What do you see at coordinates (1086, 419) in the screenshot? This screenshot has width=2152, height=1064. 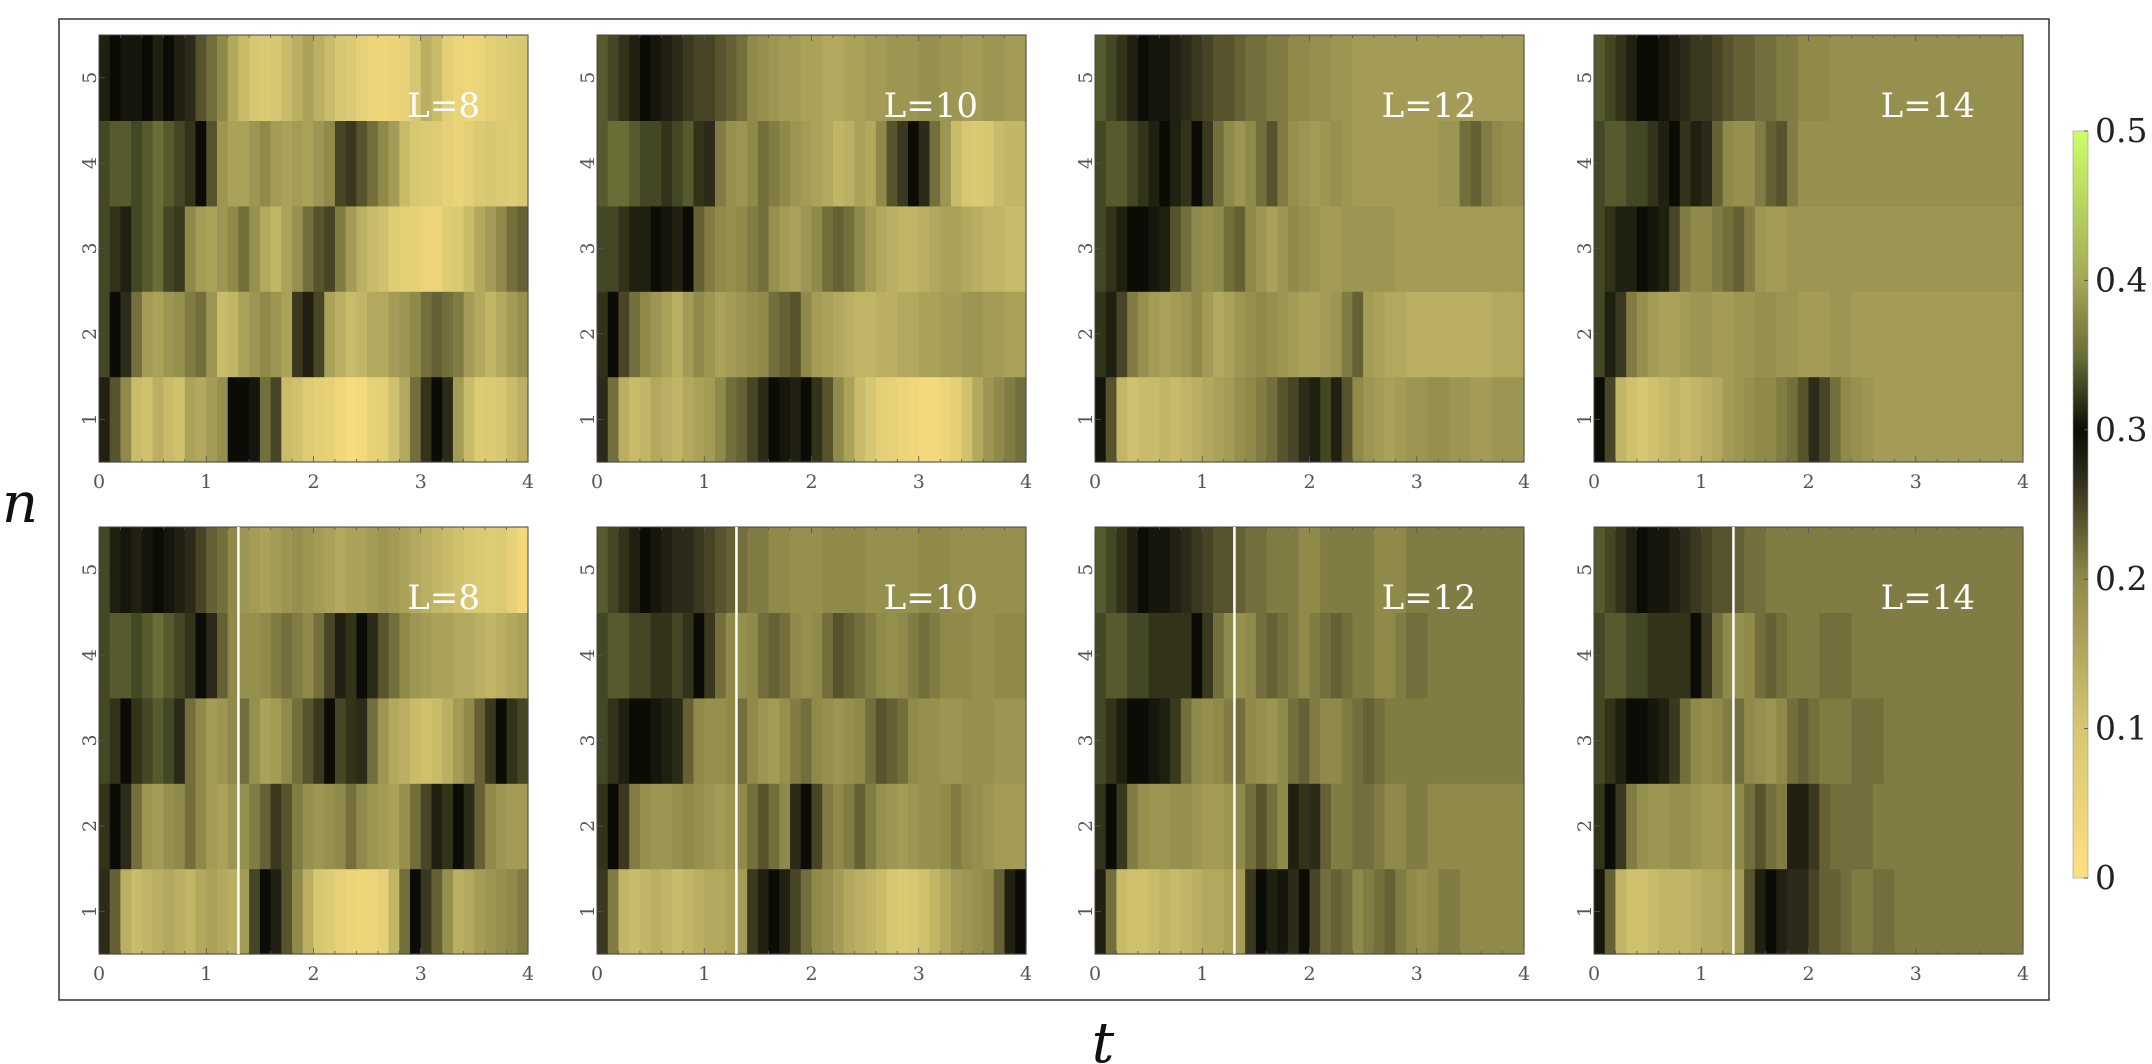 I see `y-tick-label: 1` at bounding box center [1086, 419].